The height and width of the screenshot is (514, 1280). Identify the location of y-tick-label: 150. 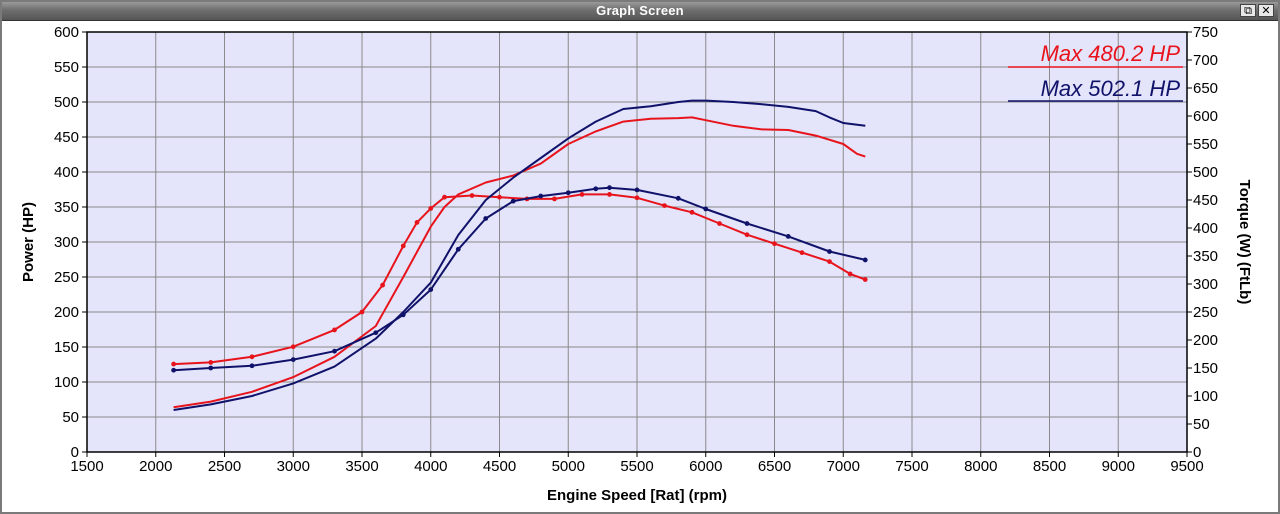
(66, 347).